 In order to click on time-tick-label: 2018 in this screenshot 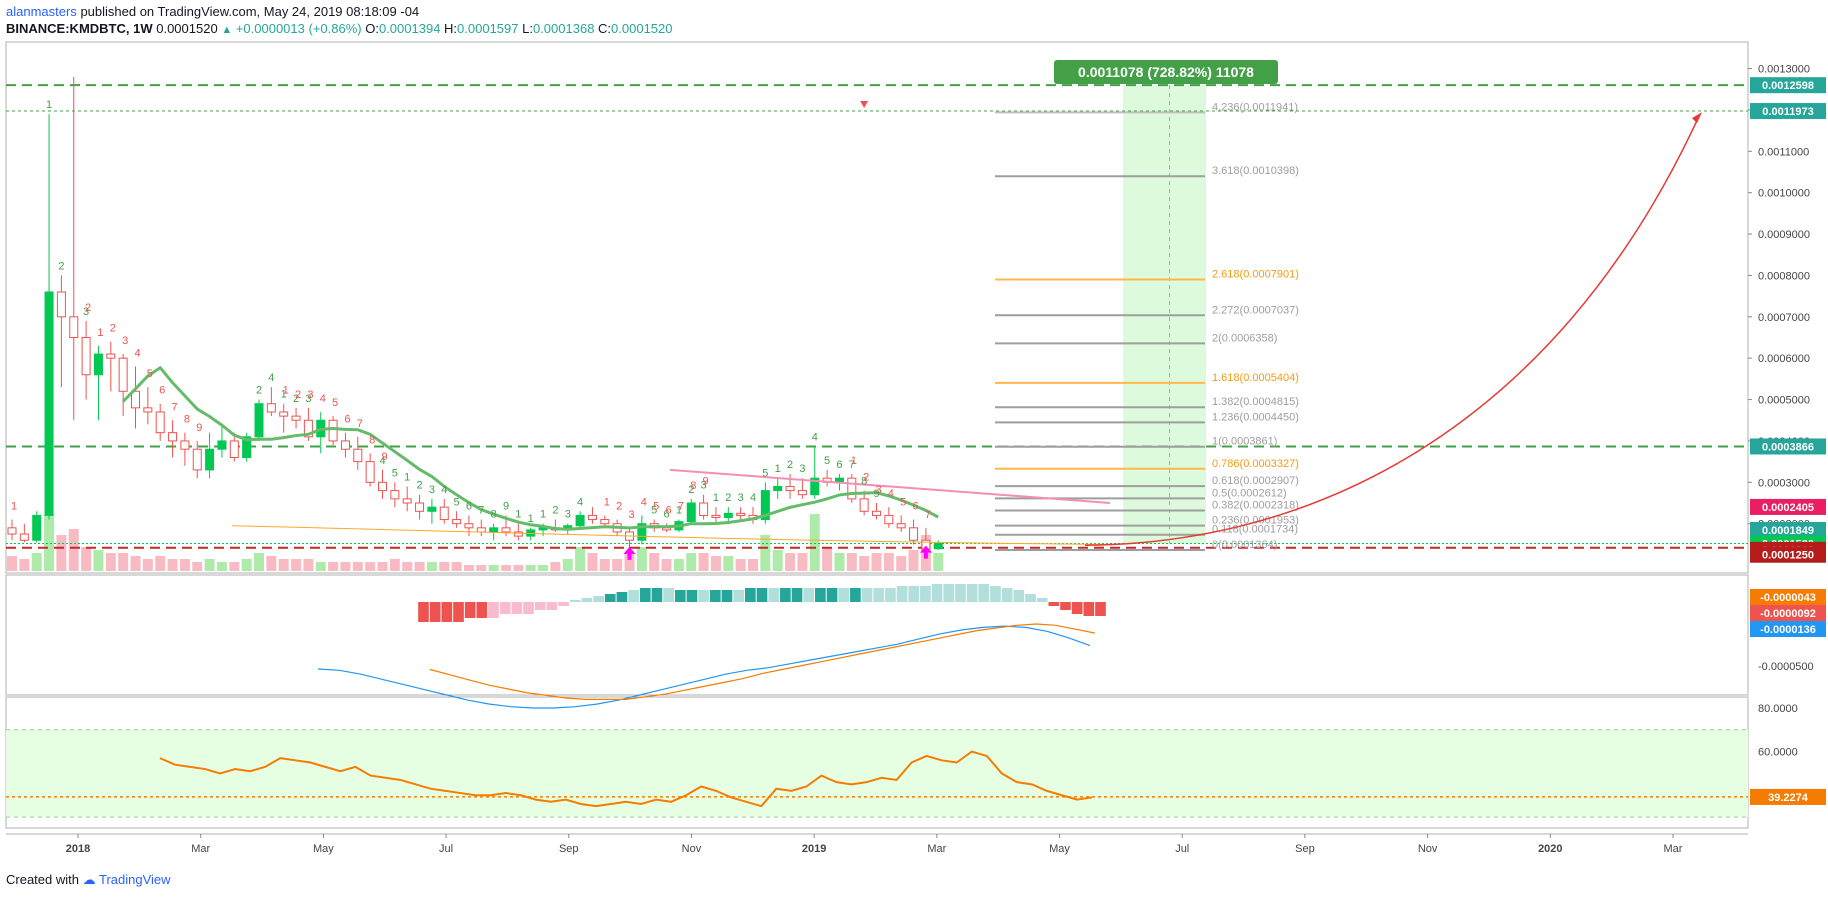, I will do `click(78, 849)`.